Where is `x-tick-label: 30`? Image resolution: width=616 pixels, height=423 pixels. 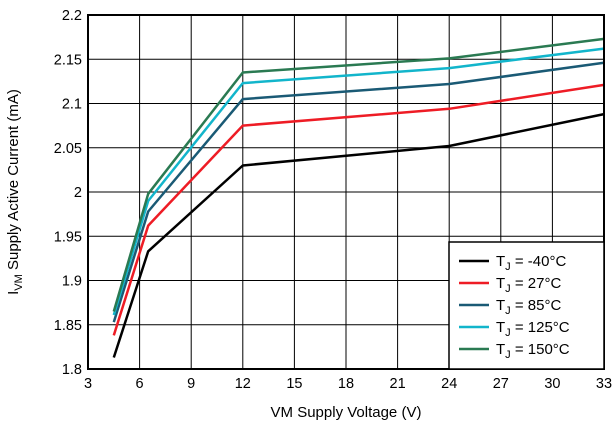
x-tick-label: 30 is located at coordinates (552, 384).